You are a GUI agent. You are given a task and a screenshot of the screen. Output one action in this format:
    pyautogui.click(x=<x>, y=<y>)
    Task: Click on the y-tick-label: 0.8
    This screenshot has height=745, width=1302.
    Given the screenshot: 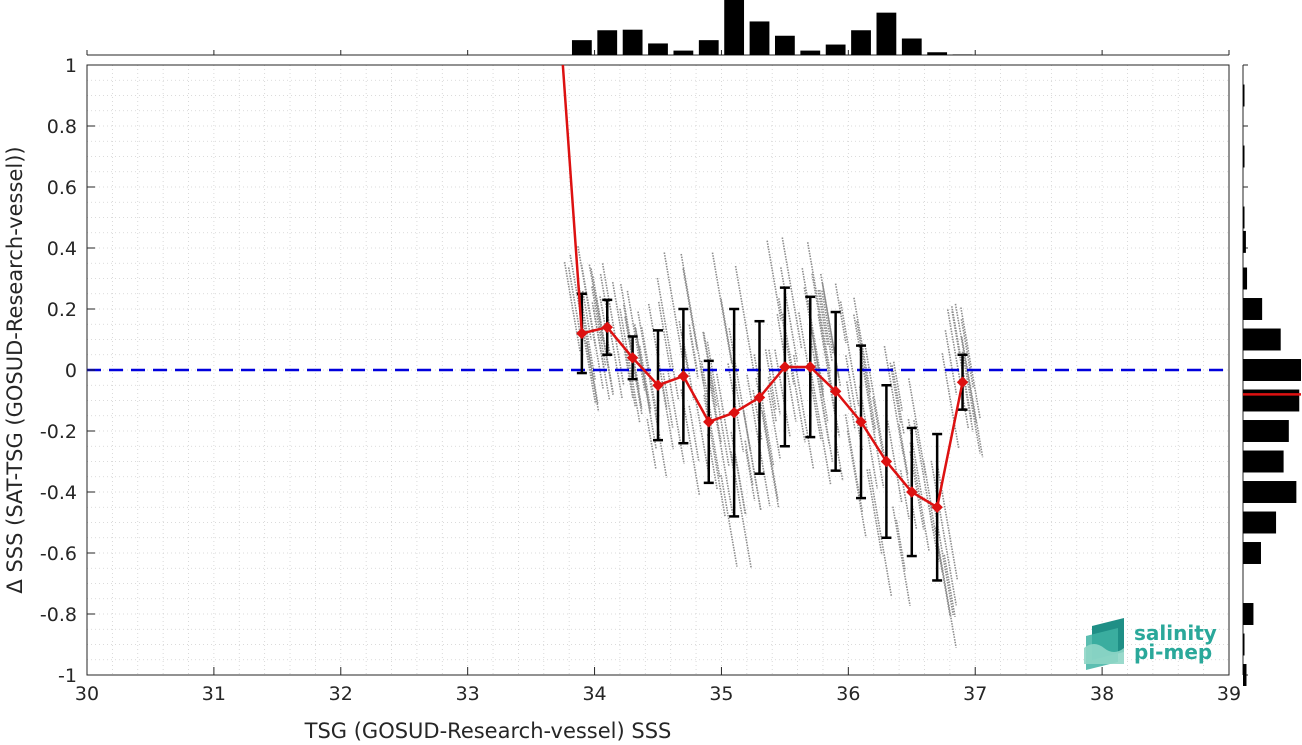 What is the action you would take?
    pyautogui.click(x=62, y=127)
    